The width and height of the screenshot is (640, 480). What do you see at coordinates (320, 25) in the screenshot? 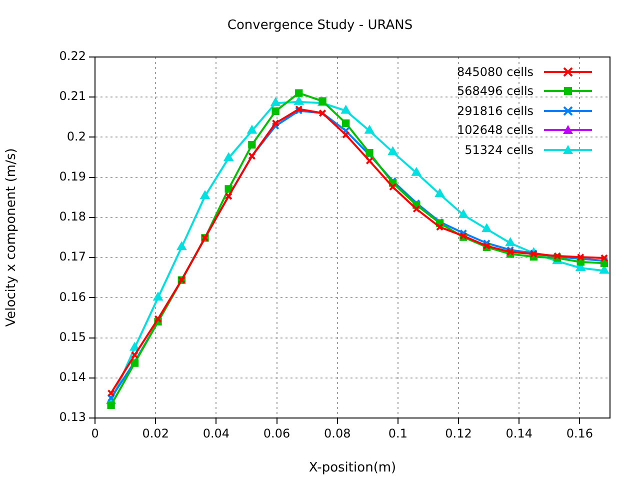
I see `chart-title: Convergence Study - URANS` at bounding box center [320, 25].